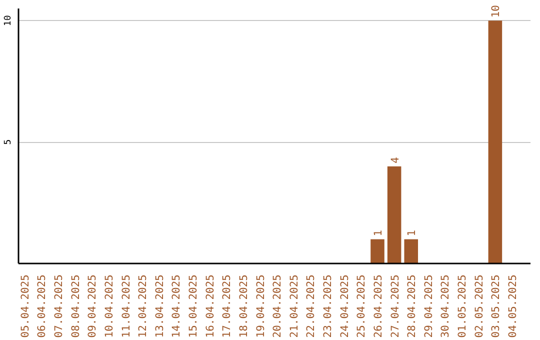  What do you see at coordinates (362, 306) in the screenshot?
I see `x-tick-label: 25.04.2025` at bounding box center [362, 306].